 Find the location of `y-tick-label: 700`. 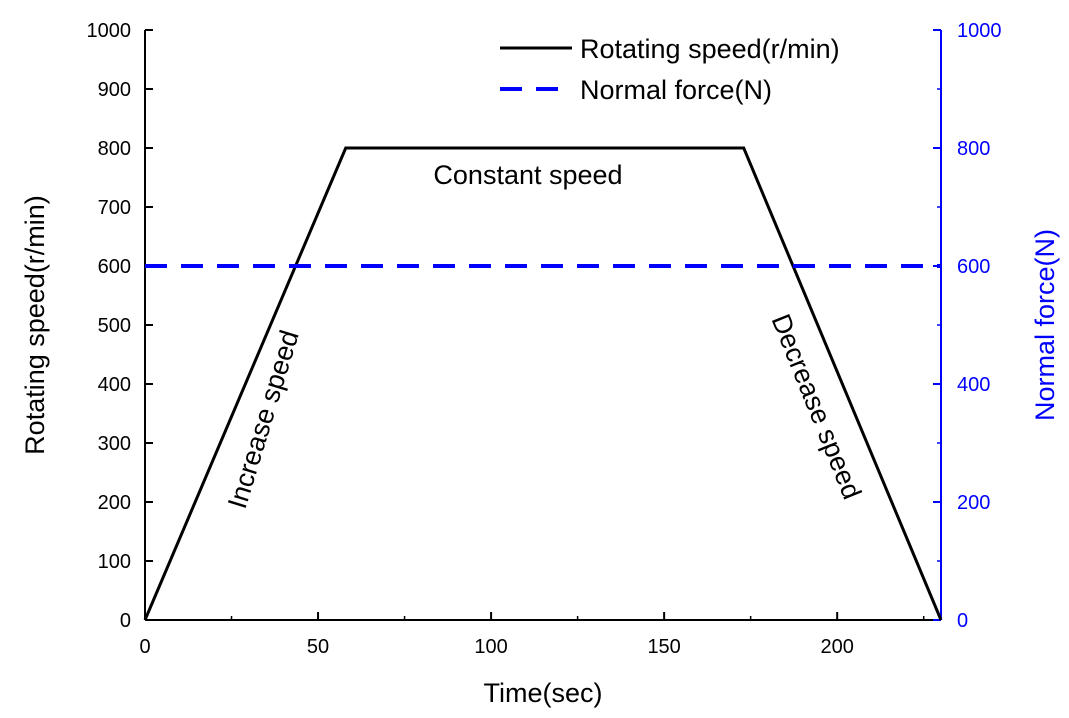

y-tick-label: 700 is located at coordinates (114, 208).